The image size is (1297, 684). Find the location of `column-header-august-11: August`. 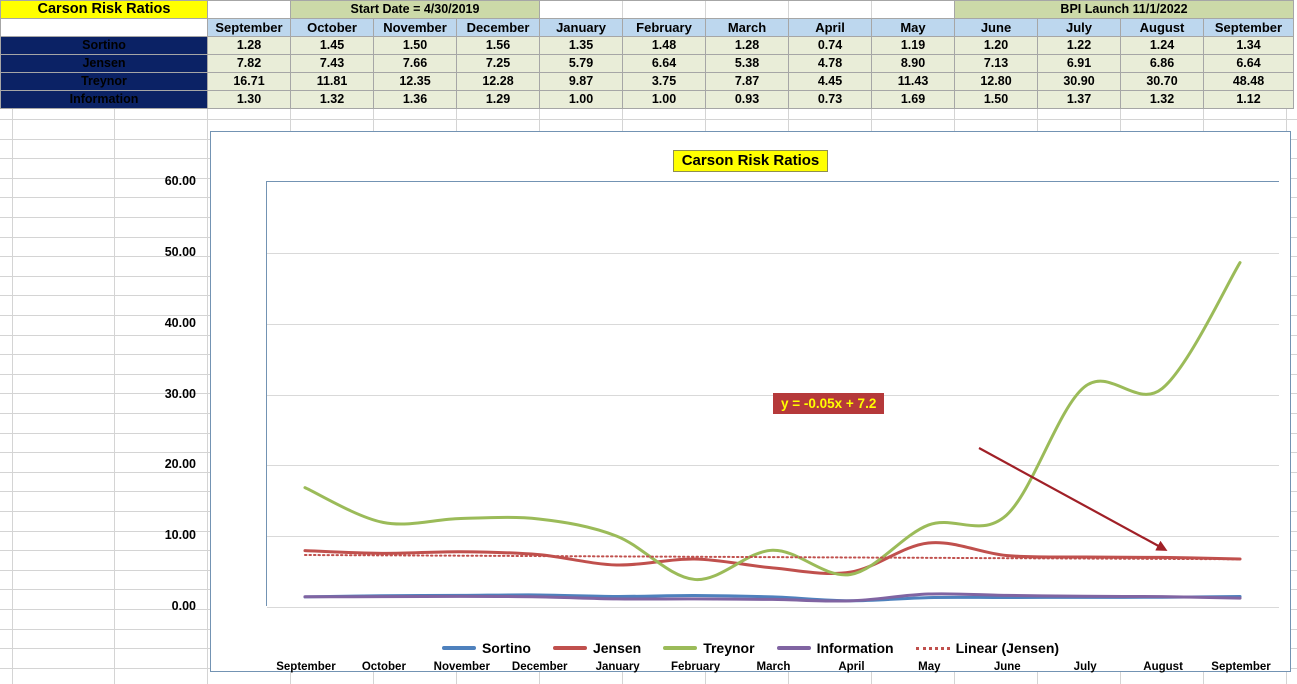

column-header-august-11: August is located at coordinates (1162, 27).